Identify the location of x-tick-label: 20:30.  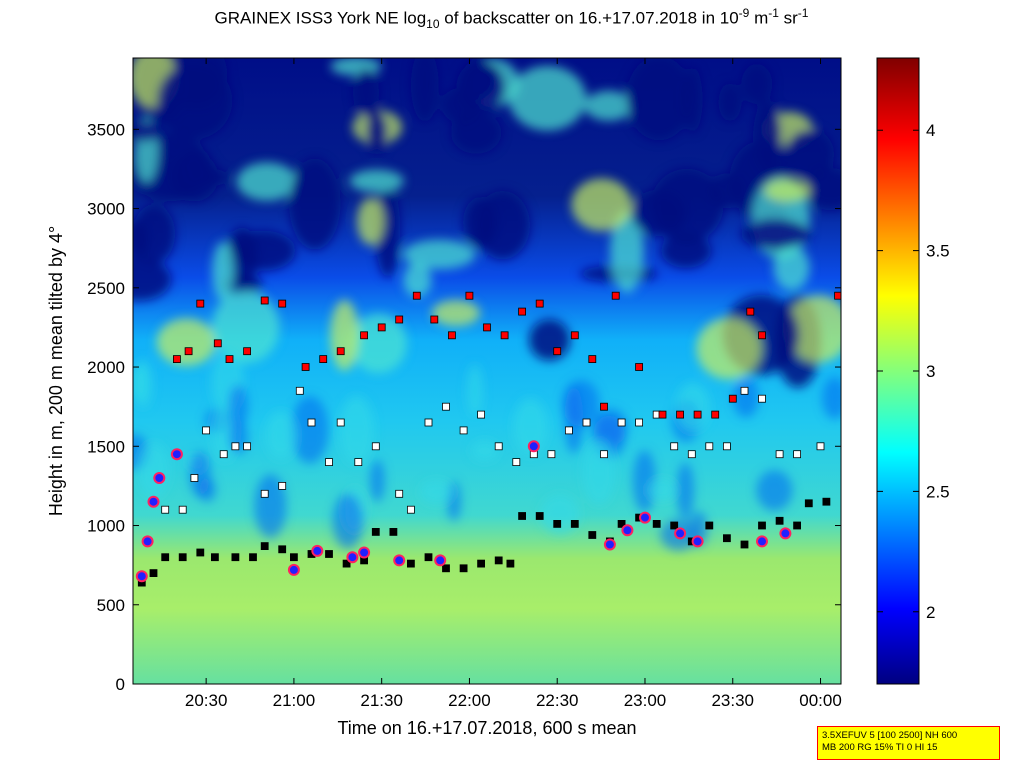
(206, 700).